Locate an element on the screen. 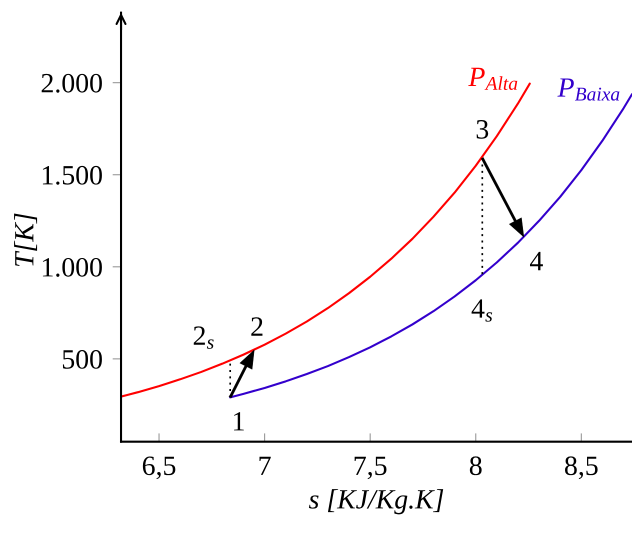 The width and height of the screenshot is (632, 545). y-tick-label: 1.000 is located at coordinates (72, 267).